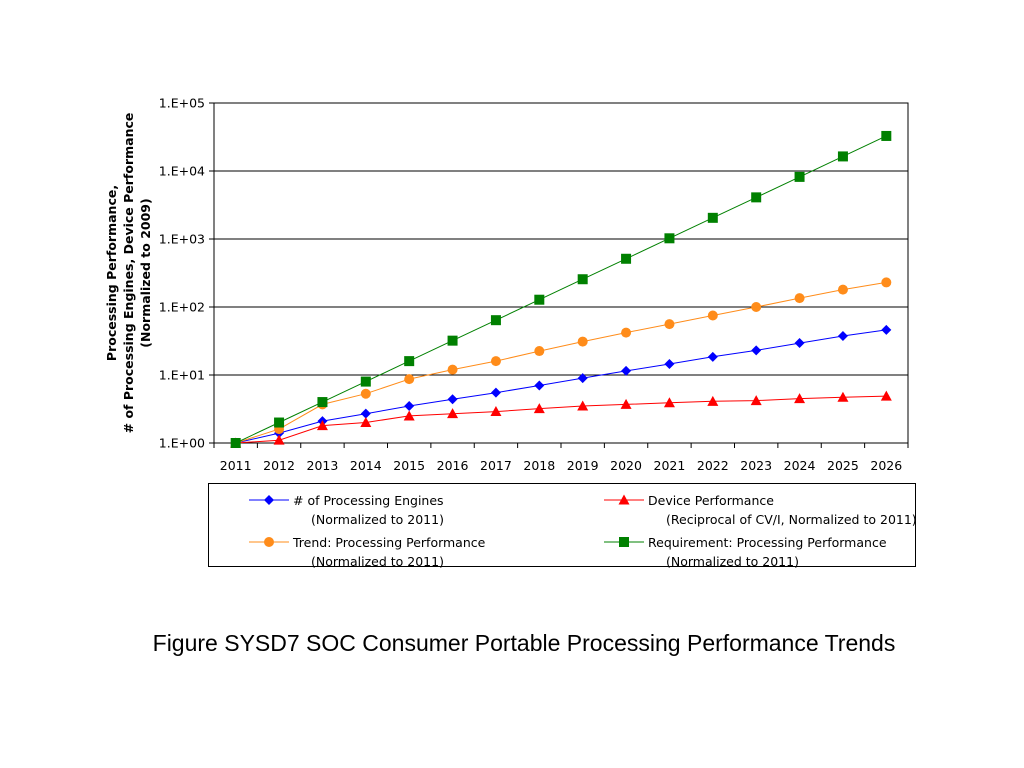  What do you see at coordinates (182, 239) in the screenshot?
I see `y-tick-label: 1.E+03` at bounding box center [182, 239].